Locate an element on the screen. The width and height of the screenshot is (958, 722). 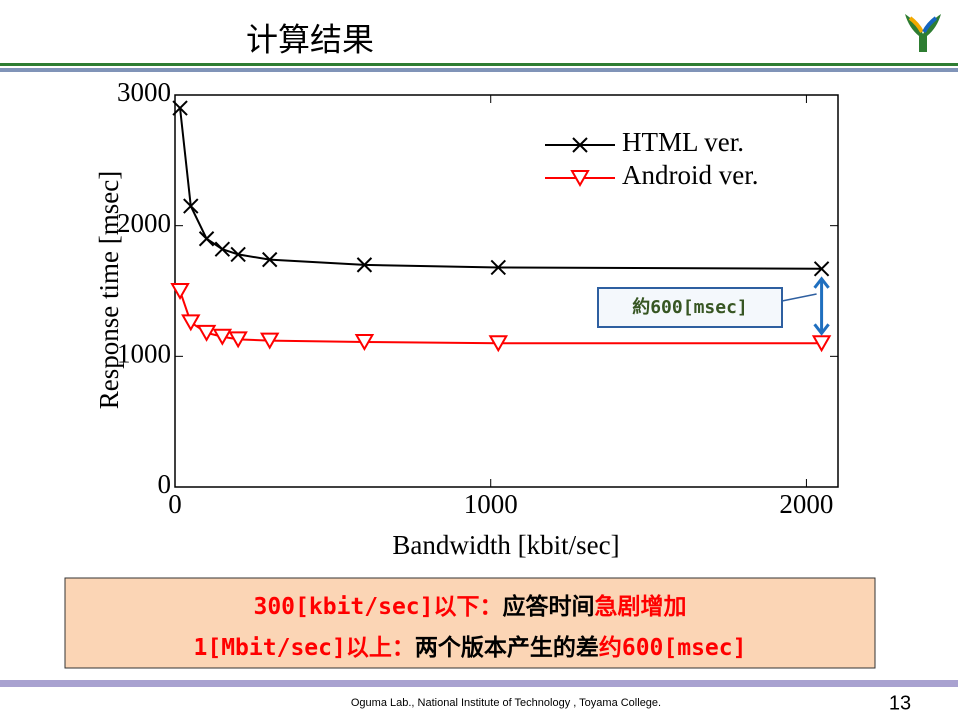
summary-text: 应答时间 is located at coordinates (549, 606).